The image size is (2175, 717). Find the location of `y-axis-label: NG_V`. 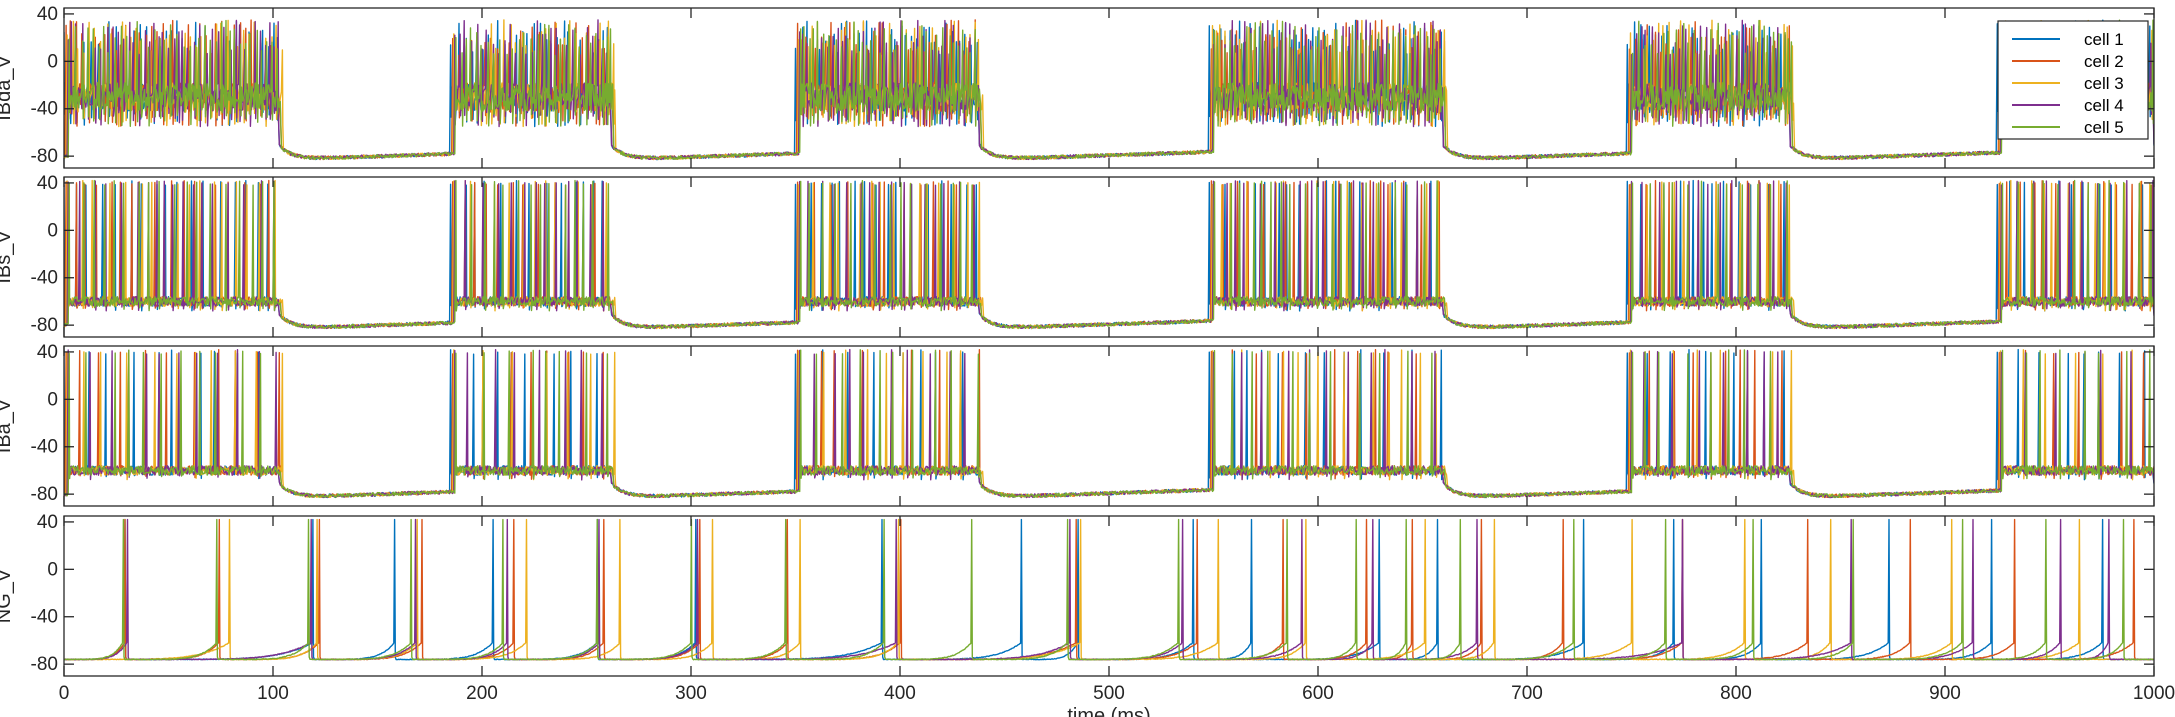

y-axis-label: NG_V is located at coordinates (7, 595).